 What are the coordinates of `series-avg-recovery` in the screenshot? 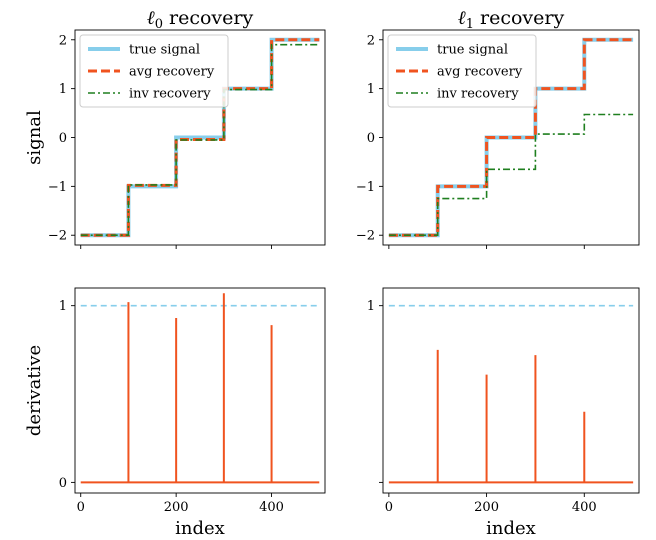 It's located at (511, 137).